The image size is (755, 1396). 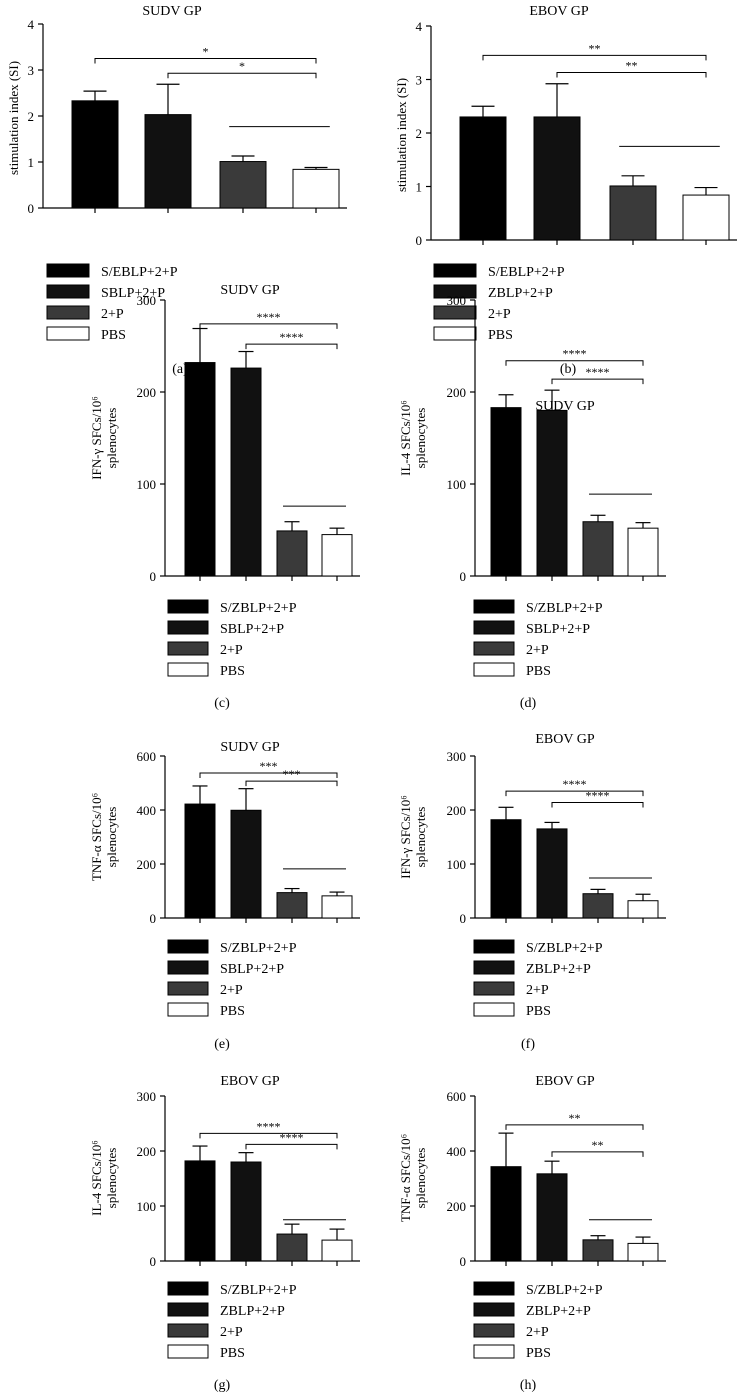 What do you see at coordinates (258, 608) in the screenshot?
I see `legend-label: S/ZBLP+2+P` at bounding box center [258, 608].